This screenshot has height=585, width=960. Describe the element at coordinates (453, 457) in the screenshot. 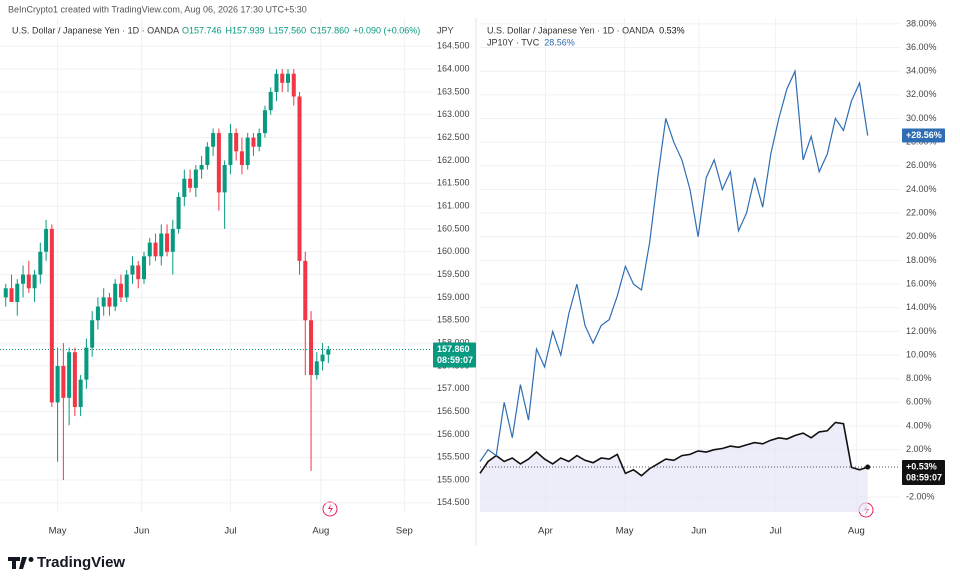

I see `y-tick-label: 155.500` at that location.